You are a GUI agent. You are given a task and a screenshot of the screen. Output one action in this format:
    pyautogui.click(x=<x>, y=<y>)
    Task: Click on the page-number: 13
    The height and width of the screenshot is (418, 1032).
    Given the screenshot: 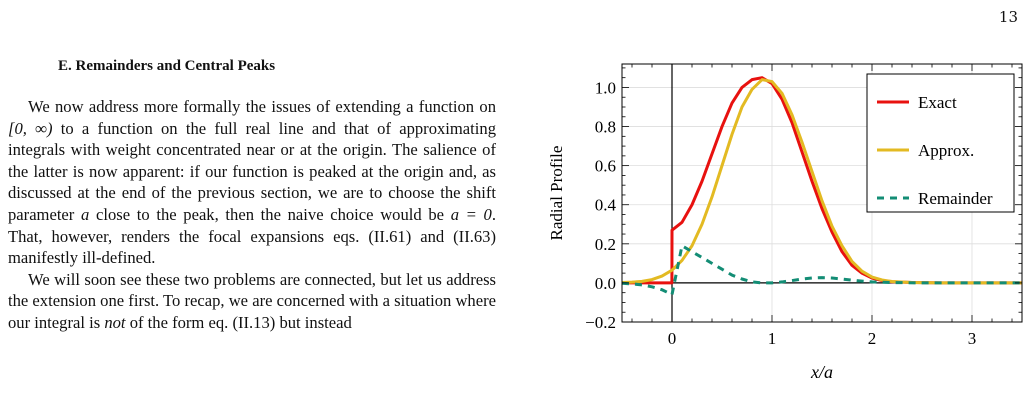 What is the action you would take?
    pyautogui.click(x=1008, y=17)
    